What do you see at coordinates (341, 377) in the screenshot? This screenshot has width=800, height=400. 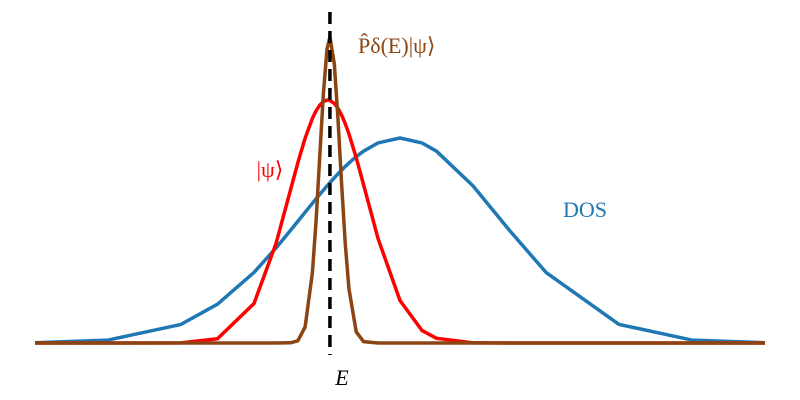 I see `reference-label: E` at bounding box center [341, 377].